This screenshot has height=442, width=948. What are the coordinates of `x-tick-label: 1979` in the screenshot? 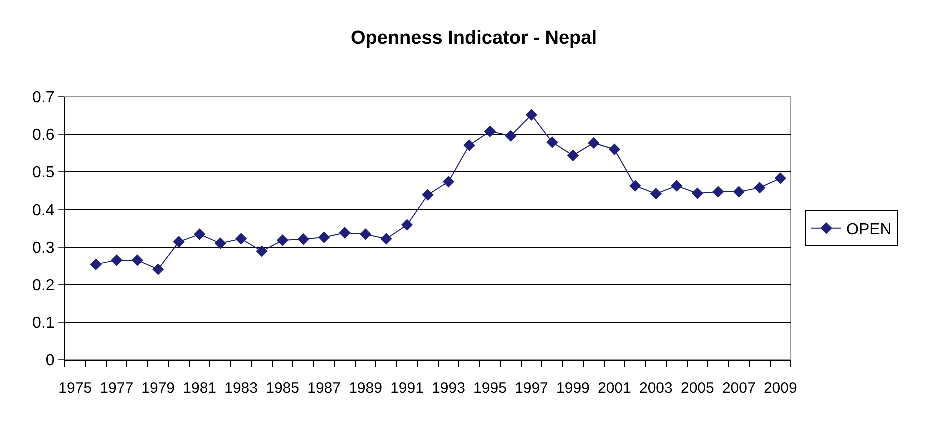 It's located at (159, 388).